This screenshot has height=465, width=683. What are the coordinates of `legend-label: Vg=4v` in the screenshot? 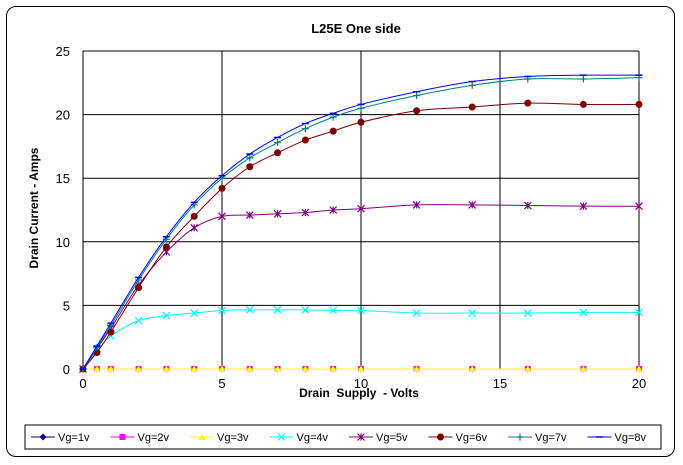 It's located at (313, 438).